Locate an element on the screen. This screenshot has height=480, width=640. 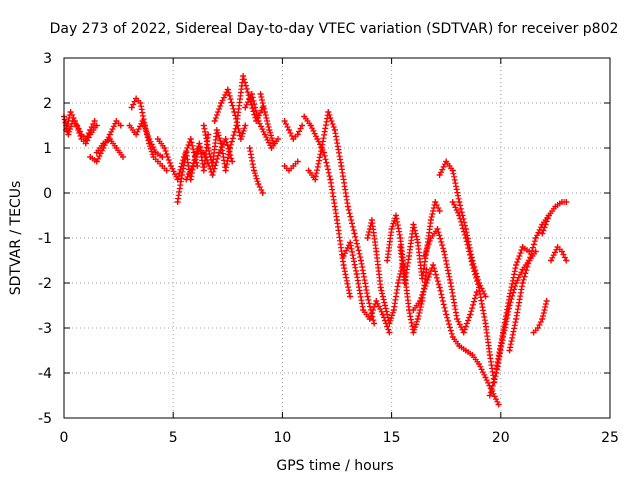
x-tick-label: 25 is located at coordinates (610, 438).